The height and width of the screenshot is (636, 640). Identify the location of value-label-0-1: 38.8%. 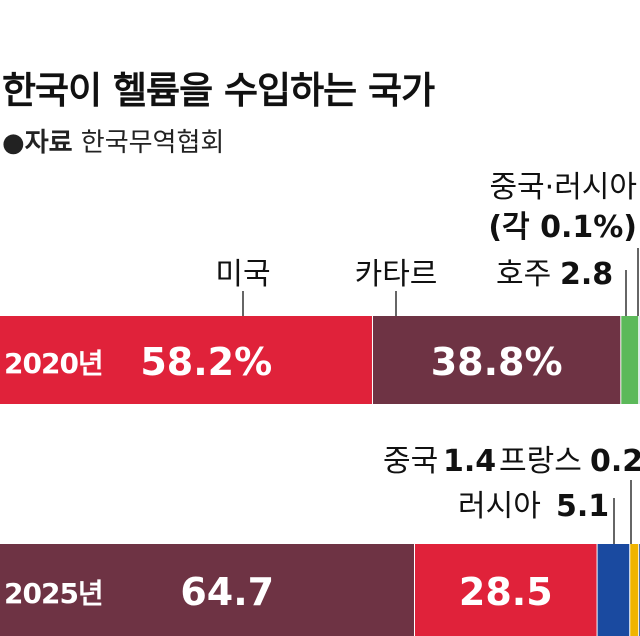
(497, 362).